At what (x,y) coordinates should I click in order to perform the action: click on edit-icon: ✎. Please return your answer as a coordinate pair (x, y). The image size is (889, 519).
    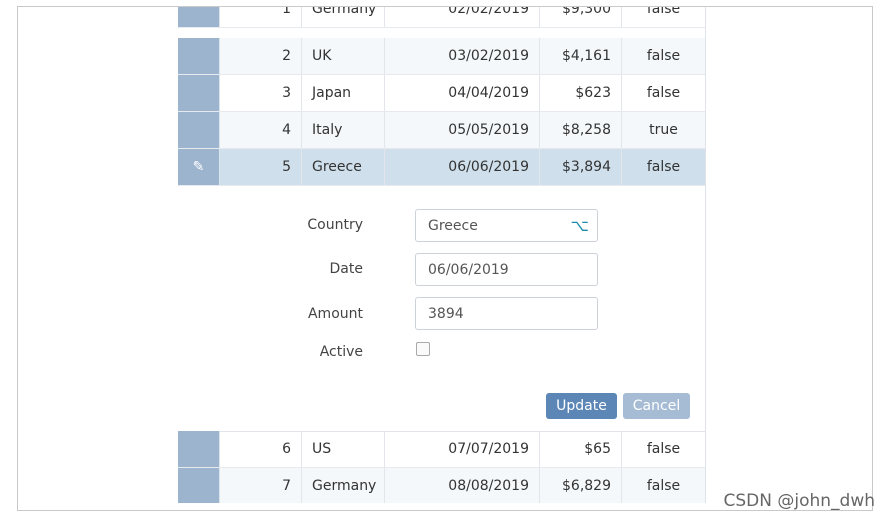
    Looking at the image, I should click on (198, 167).